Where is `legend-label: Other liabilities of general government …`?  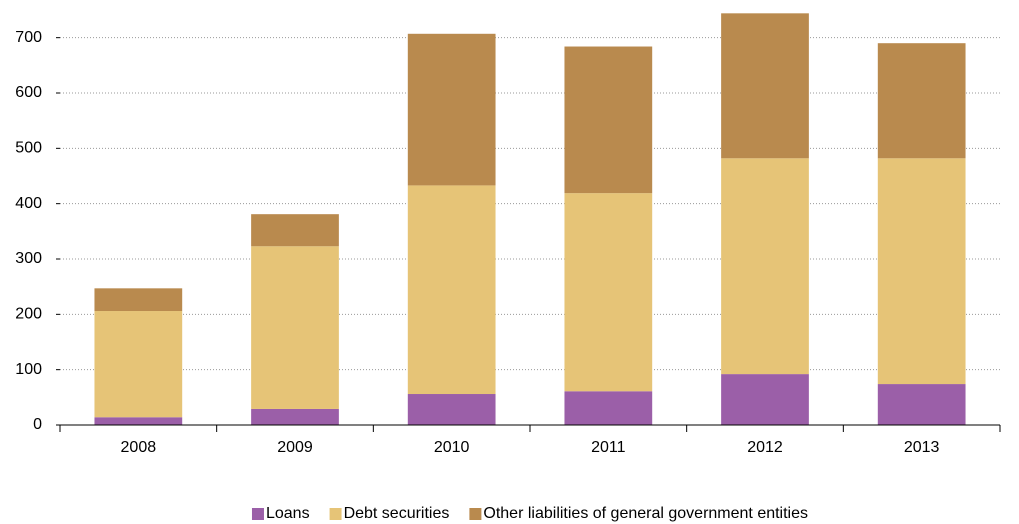 legend-label: Other liabilities of general government … is located at coordinates (645, 513).